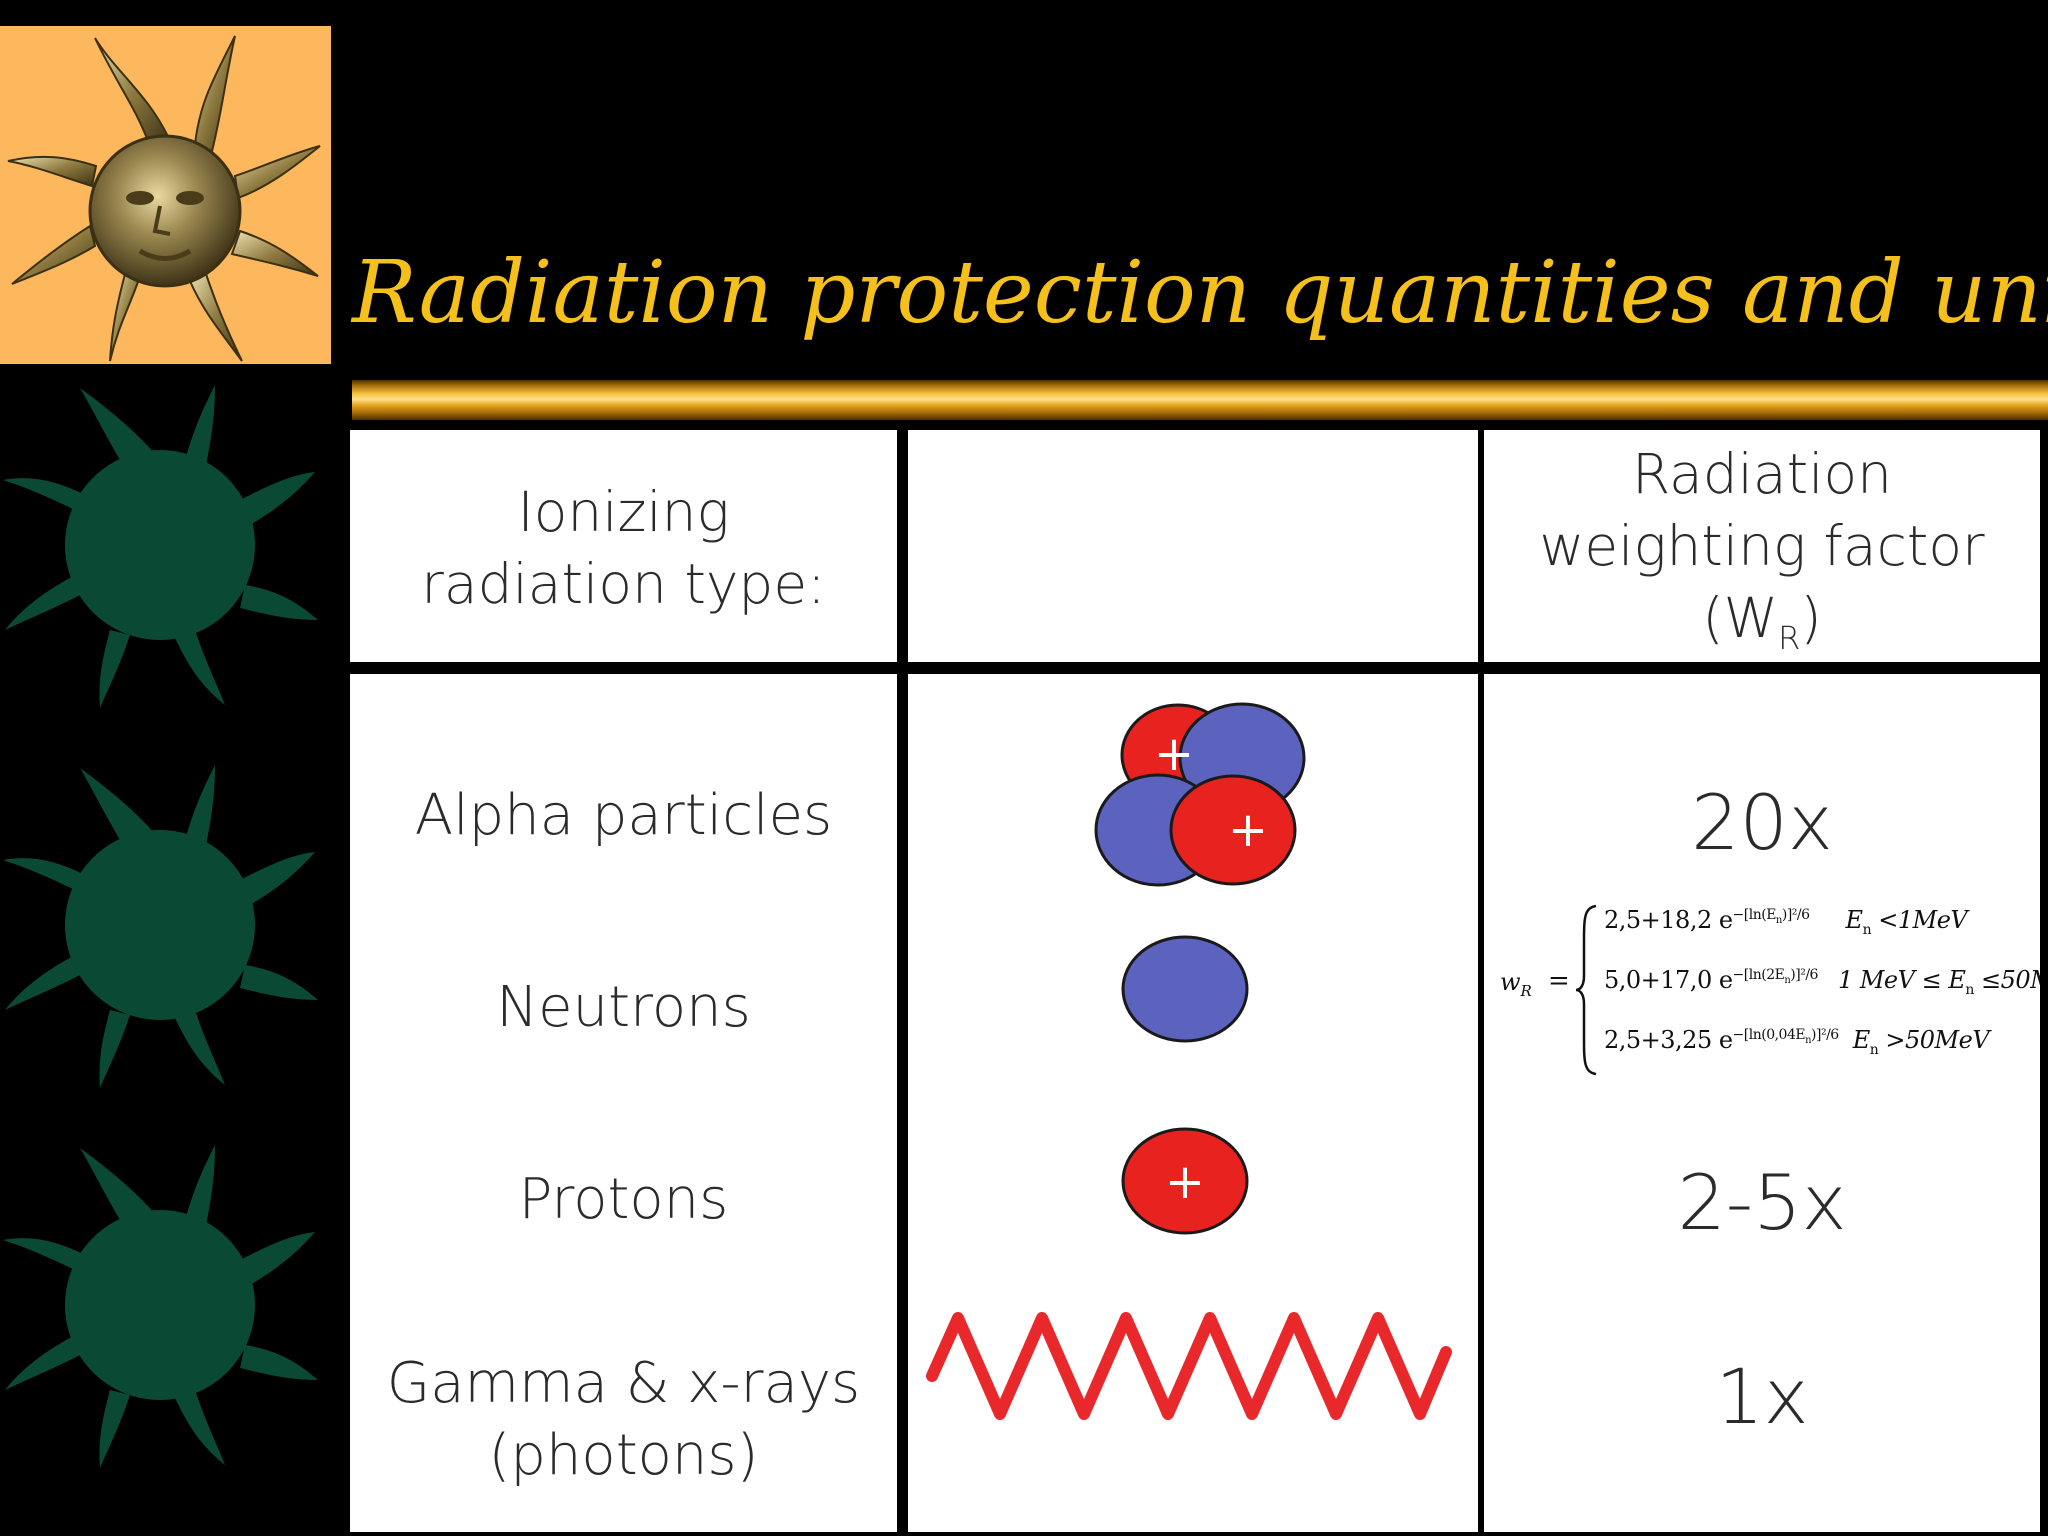 This screenshot has height=1536, width=2048. What do you see at coordinates (1586, 990) in the screenshot?
I see `formula-brace` at bounding box center [1586, 990].